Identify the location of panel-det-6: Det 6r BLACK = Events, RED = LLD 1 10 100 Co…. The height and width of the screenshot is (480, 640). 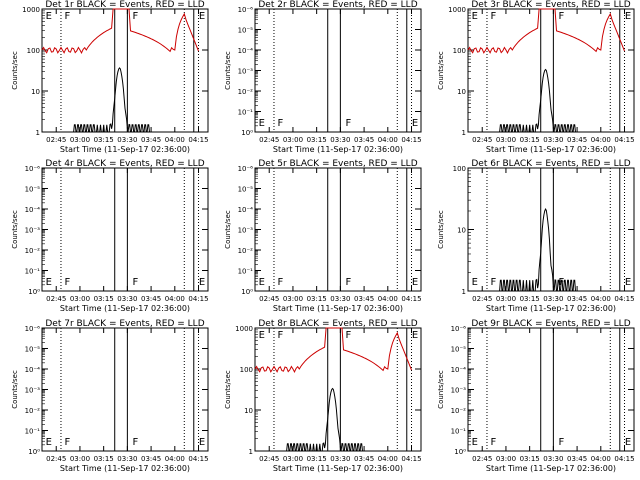
(536, 236).